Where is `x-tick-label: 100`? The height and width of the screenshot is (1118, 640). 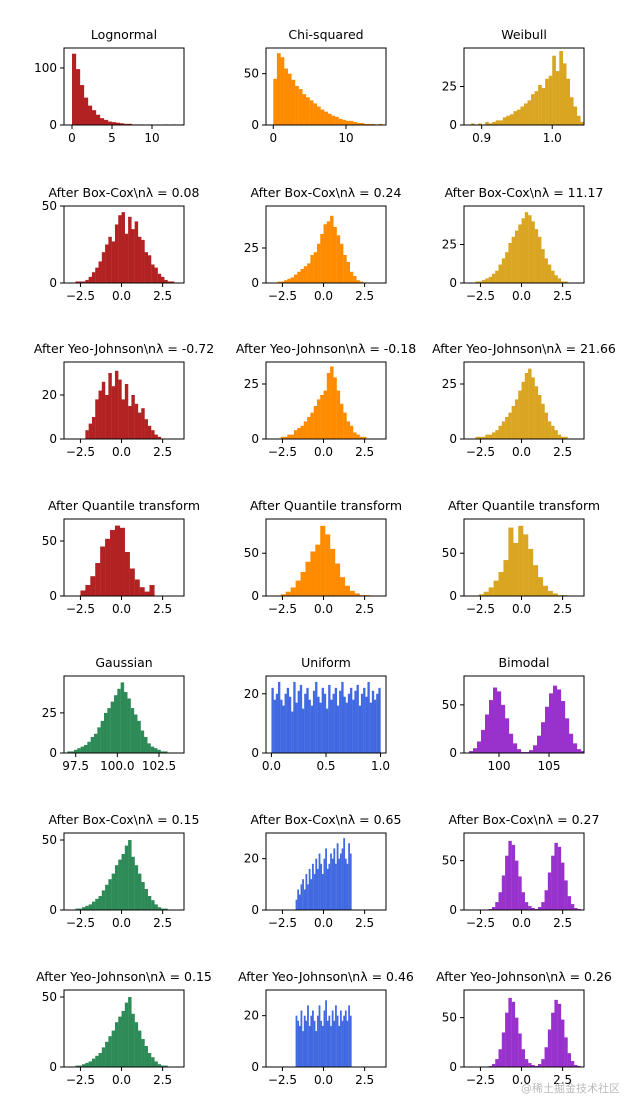 x-tick-label: 100 is located at coordinates (499, 766).